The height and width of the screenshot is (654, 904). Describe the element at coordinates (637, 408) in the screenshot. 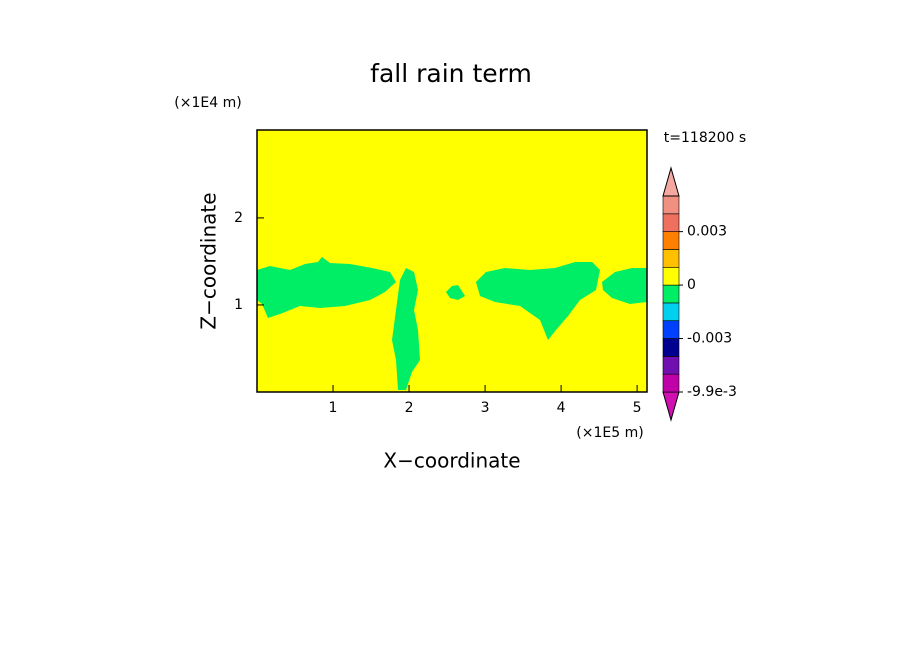

I see `x-tick-label: 5` at that location.